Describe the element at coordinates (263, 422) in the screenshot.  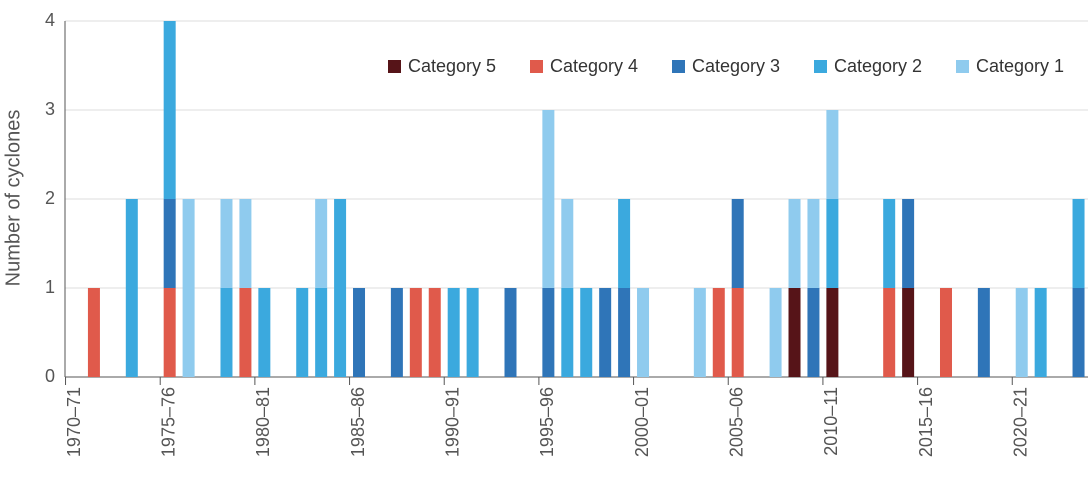
I see `x-tick-label: 1980–81` at that location.